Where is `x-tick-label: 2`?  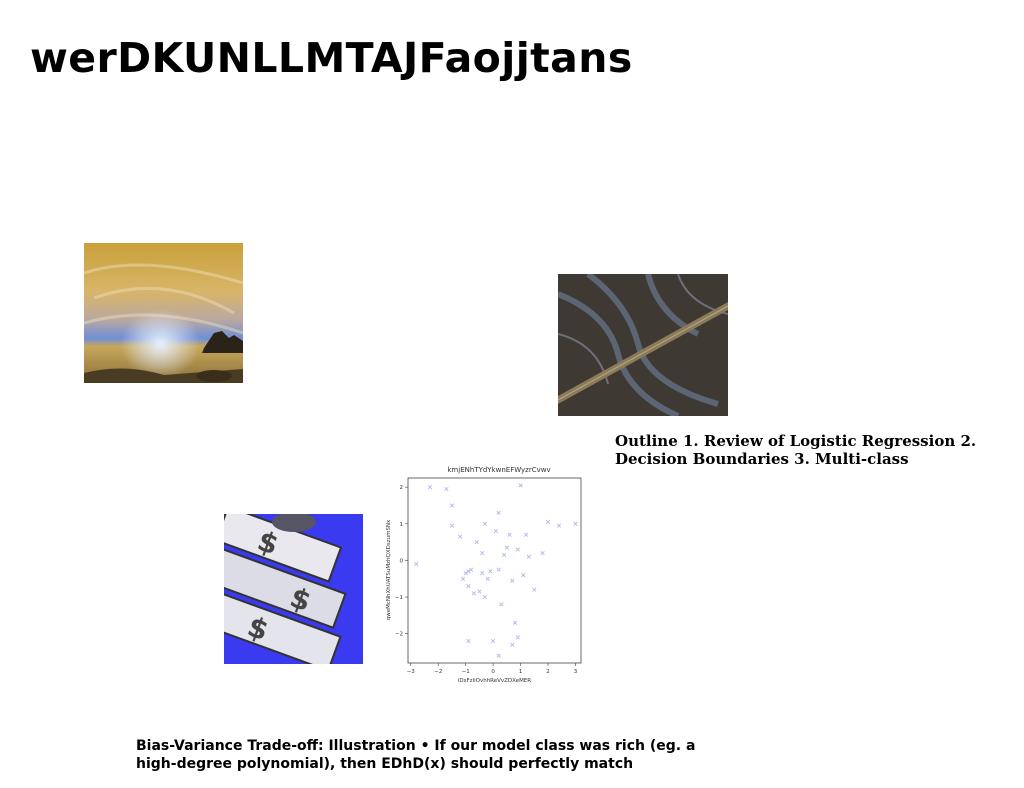
x-tick-label: 2 is located at coordinates (548, 672).